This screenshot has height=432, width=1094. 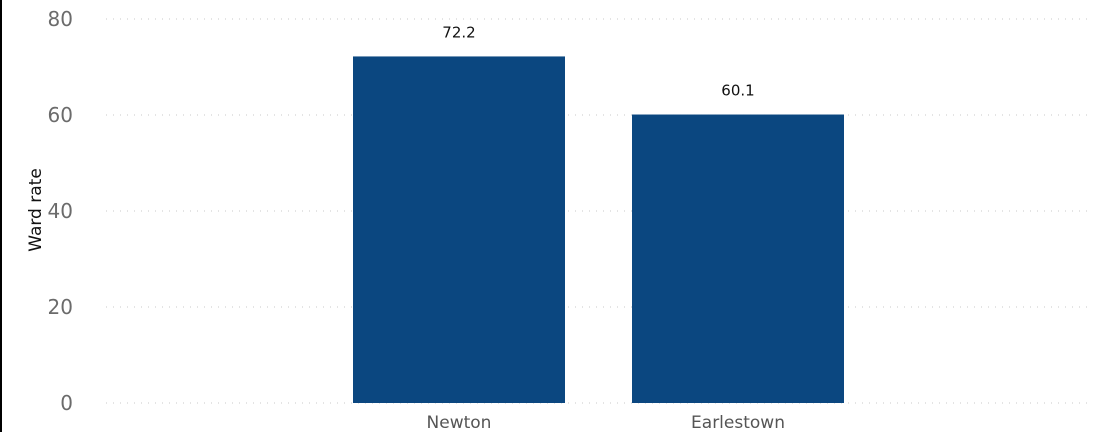 I want to click on y-tick-label: 80, so click(x=60, y=19).